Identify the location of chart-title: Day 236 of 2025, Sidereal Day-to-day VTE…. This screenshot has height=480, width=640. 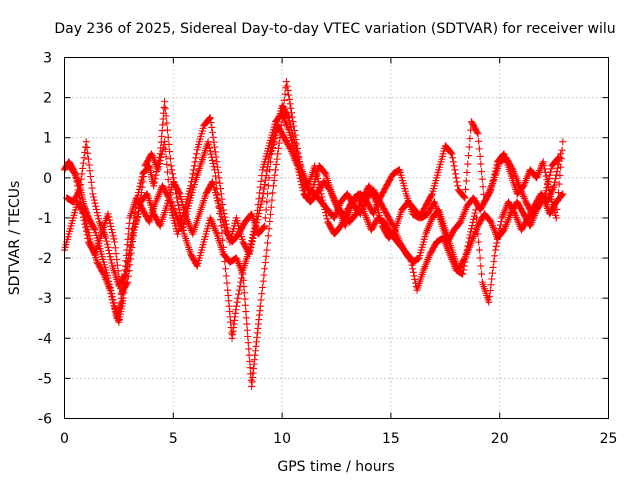
(334, 29).